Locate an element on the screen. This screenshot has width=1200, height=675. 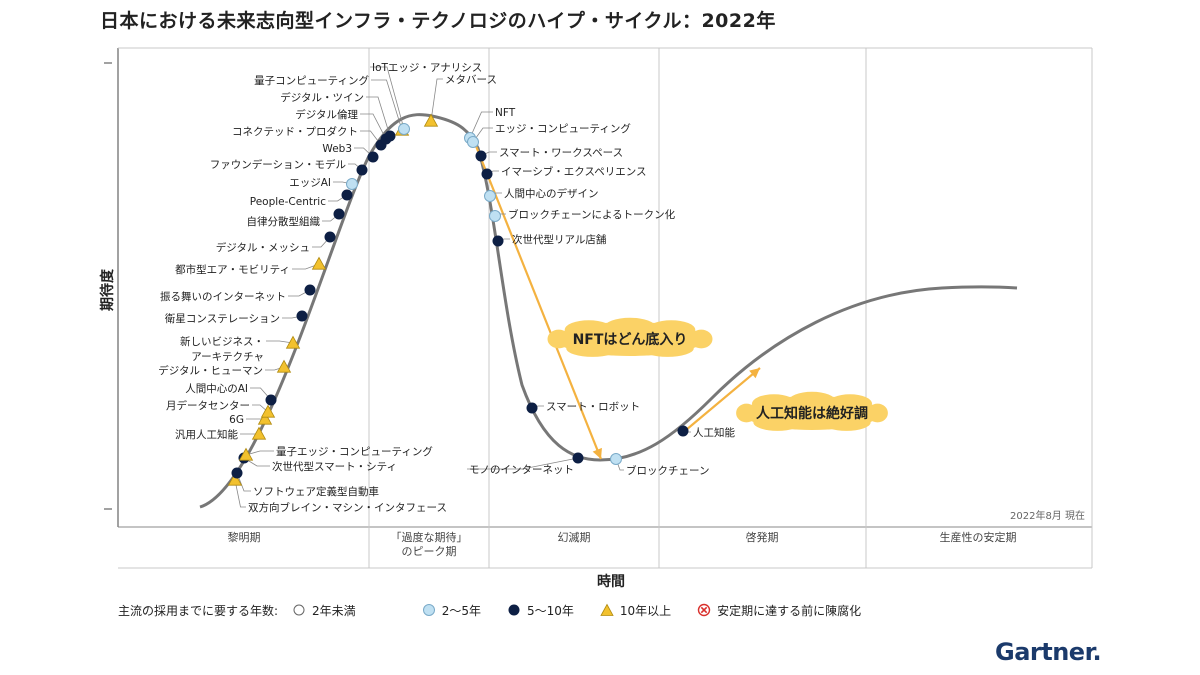
technology-label: 量子コンピューティング is located at coordinates (311, 80).